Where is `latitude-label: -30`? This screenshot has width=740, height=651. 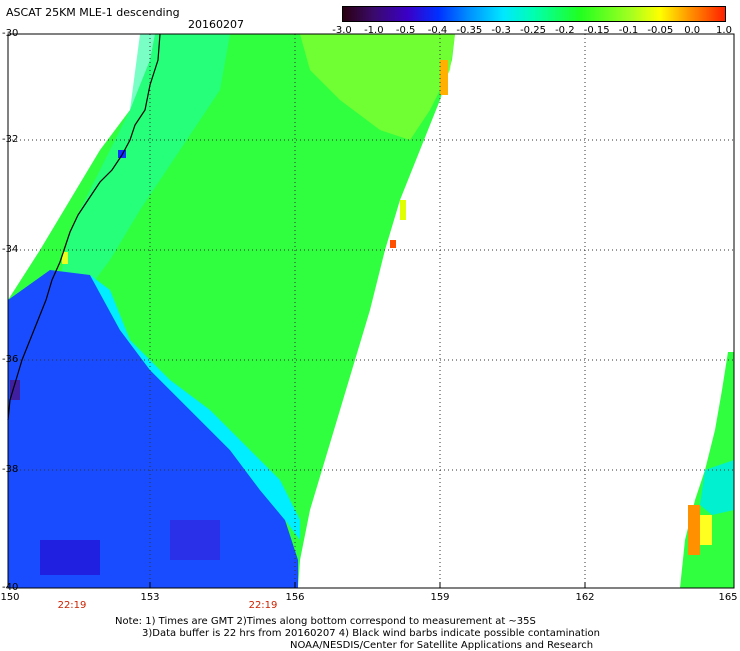
latitude-label: -30 is located at coordinates (10, 33).